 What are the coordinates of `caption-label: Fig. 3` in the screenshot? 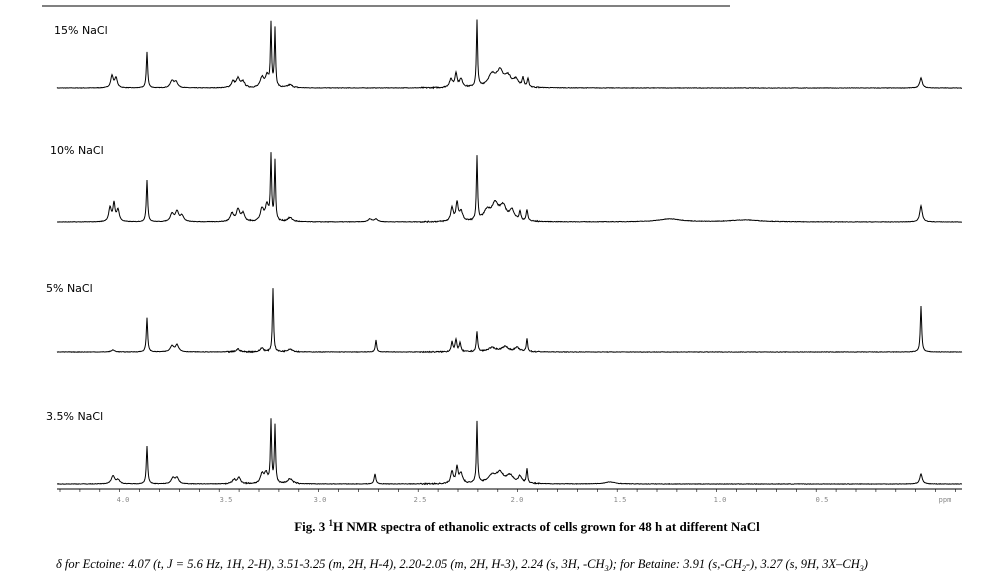 It's located at (310, 526).